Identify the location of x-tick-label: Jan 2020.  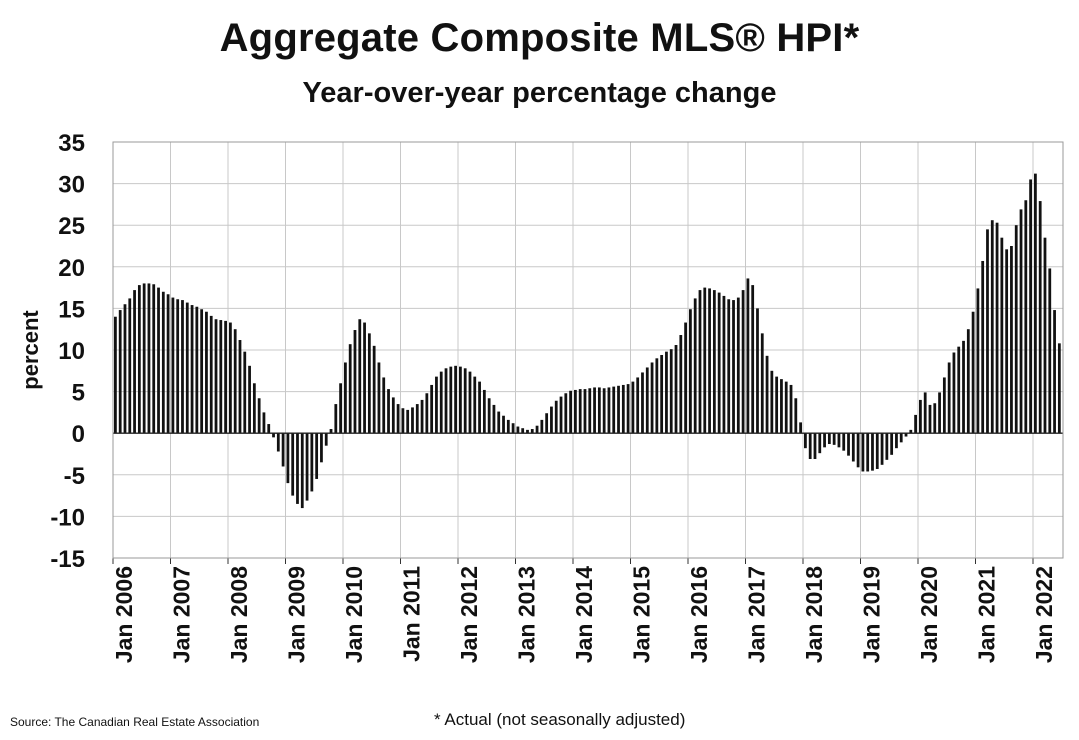
(929, 614).